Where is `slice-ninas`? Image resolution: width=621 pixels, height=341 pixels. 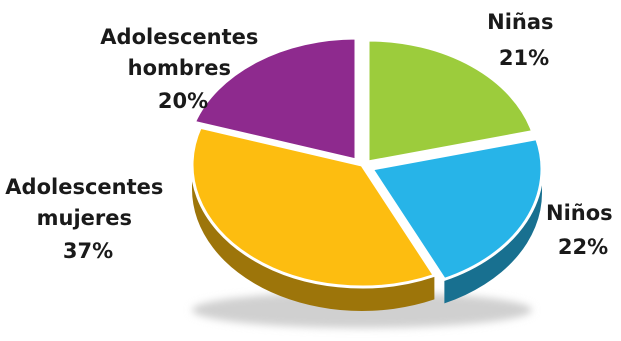 slice-ninas is located at coordinates (450, 101).